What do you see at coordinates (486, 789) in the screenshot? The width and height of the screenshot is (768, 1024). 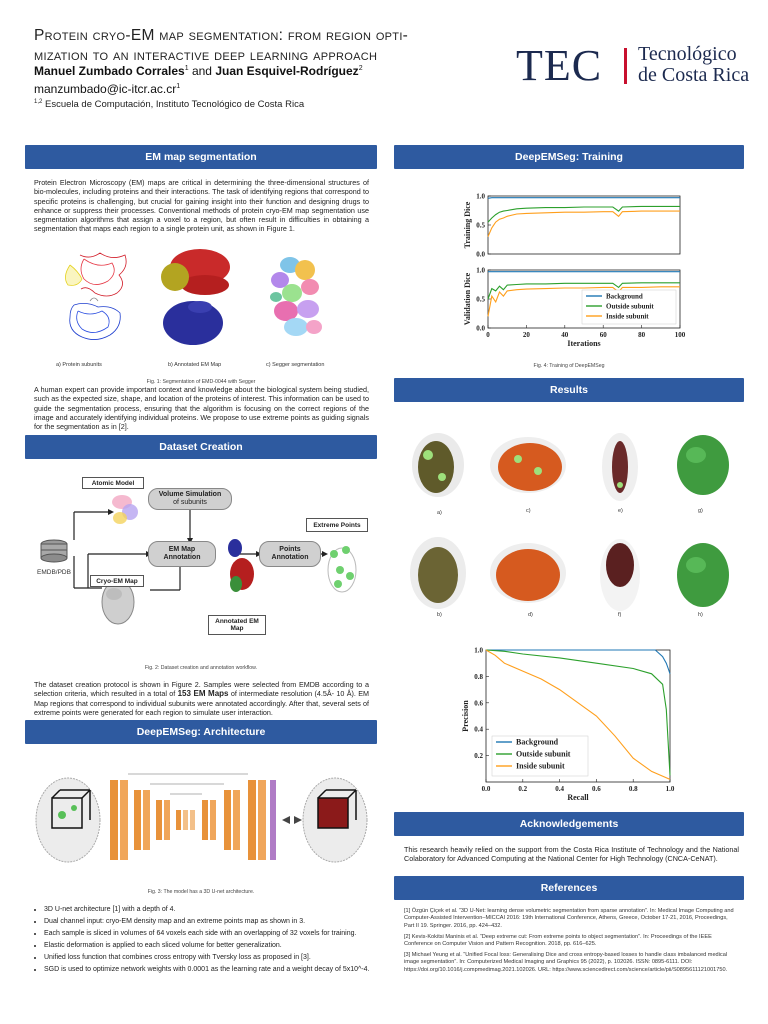 I see `pr-x-tick-label: 0.0` at bounding box center [486, 789].